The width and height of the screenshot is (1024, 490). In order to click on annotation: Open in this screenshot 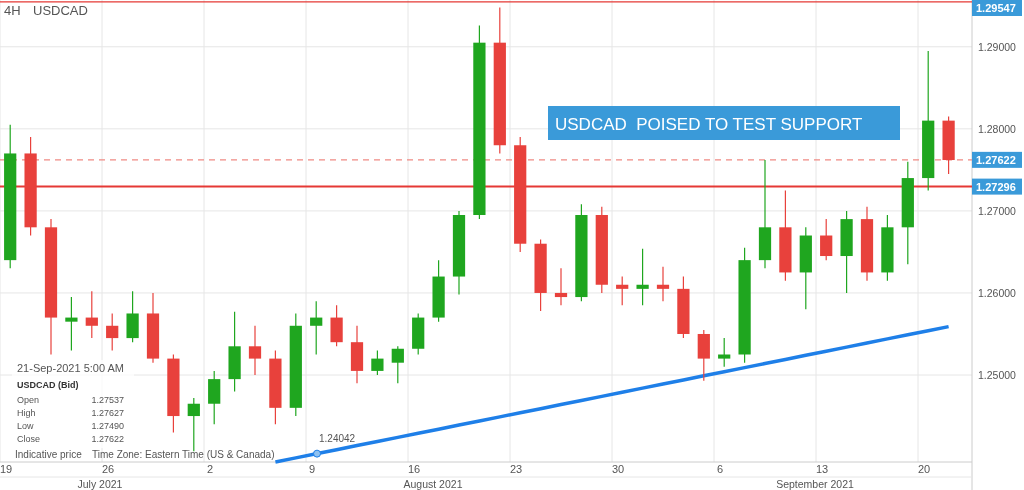, I will do `click(28, 400)`.